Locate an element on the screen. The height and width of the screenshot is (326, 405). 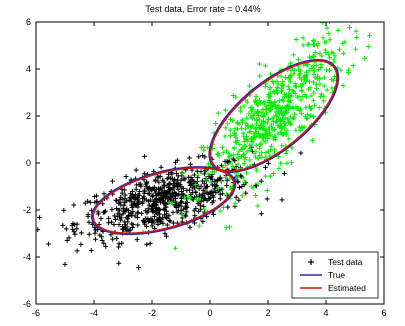
x-tick-label: 6 is located at coordinates (383, 313).